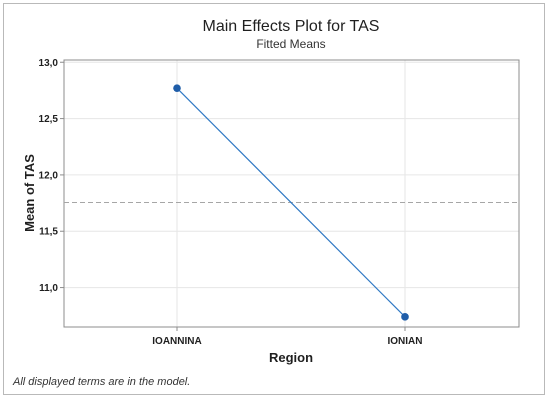 The image size is (550, 400). What do you see at coordinates (291, 26) in the screenshot?
I see `chart-title: Main Effects Plot for TAS` at bounding box center [291, 26].